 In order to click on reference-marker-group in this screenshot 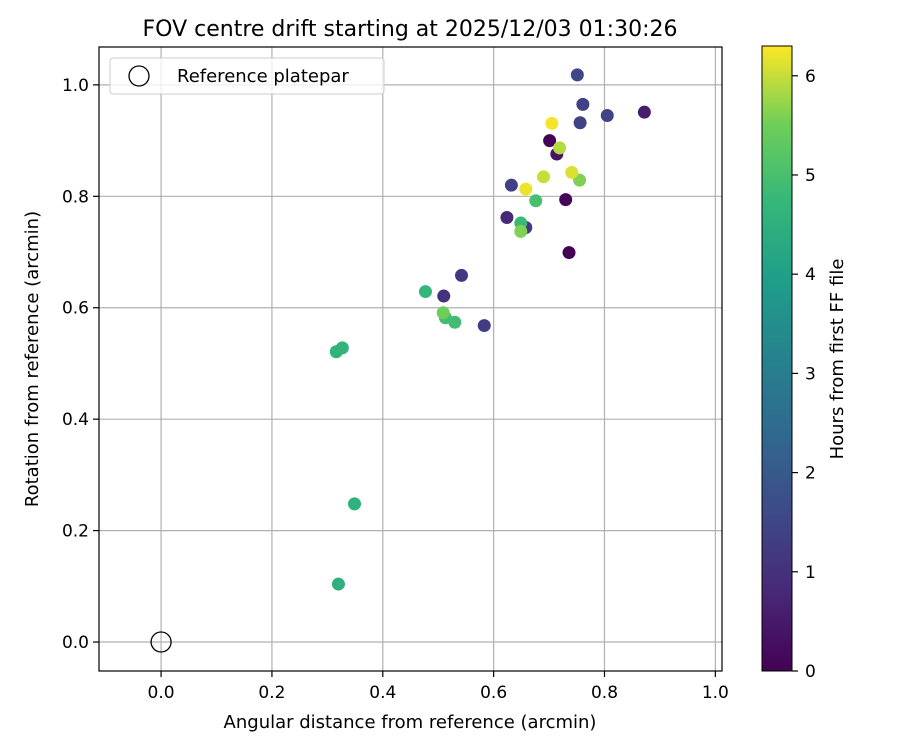, I will do `click(161, 642)`.